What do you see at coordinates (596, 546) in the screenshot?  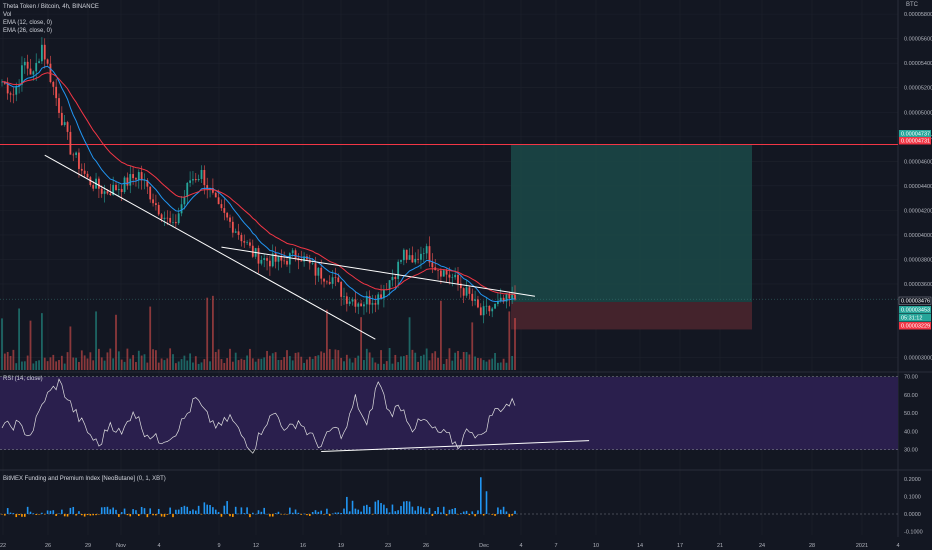 I see `x-tick-label: 10` at bounding box center [596, 546].